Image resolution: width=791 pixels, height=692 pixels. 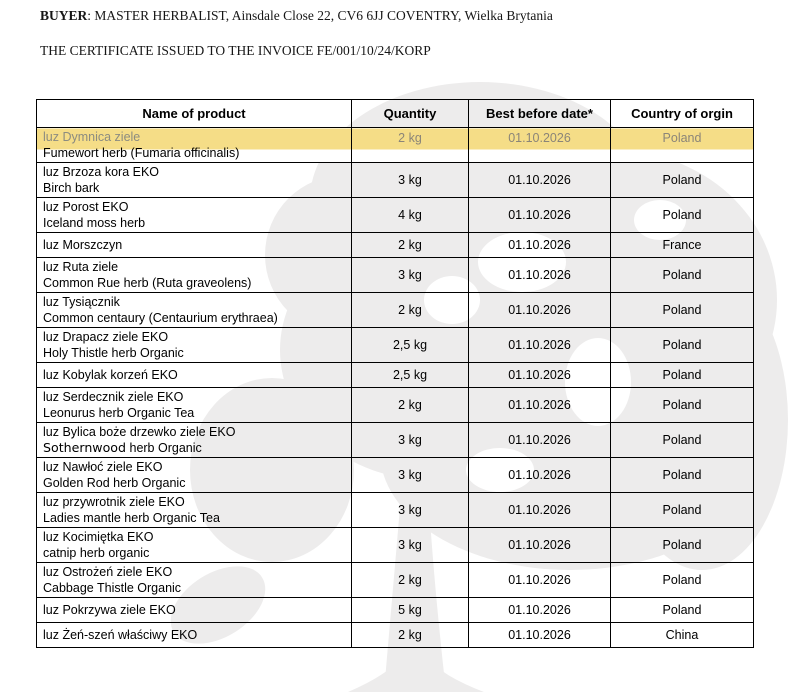 I want to click on header-best-before-date: Best before date*, so click(x=539, y=113).